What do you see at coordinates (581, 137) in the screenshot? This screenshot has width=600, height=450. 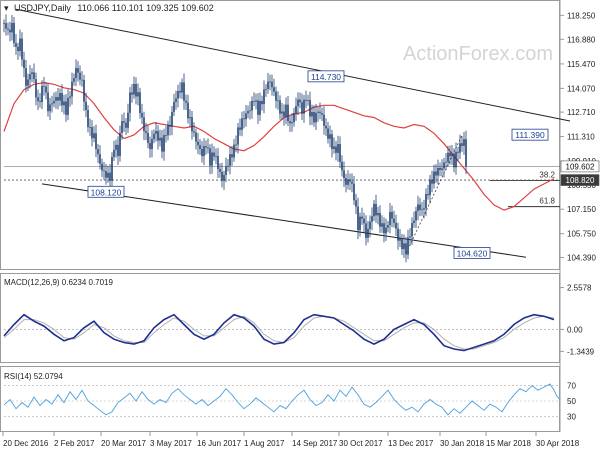 I see `price-tick-label: 111.310` at bounding box center [581, 137].